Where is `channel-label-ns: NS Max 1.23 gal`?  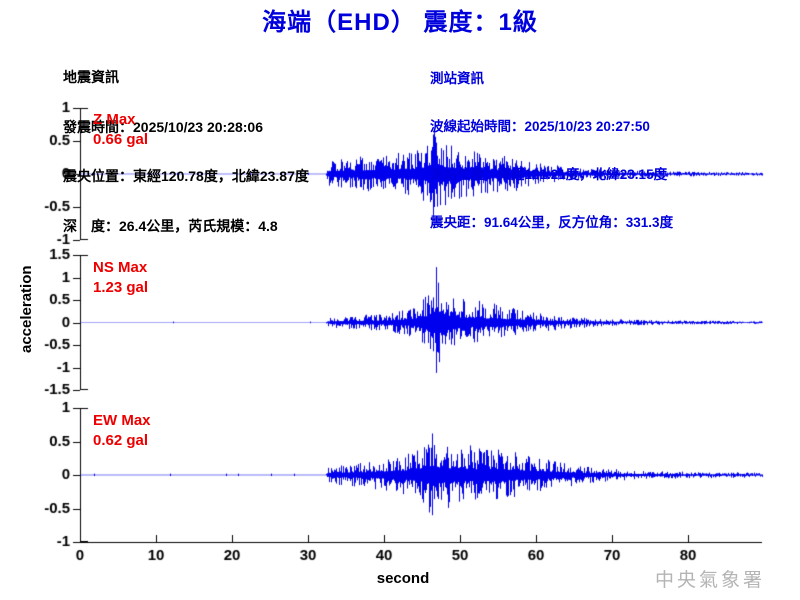
channel-label-ns: NS Max 1.23 gal is located at coordinates (120, 278).